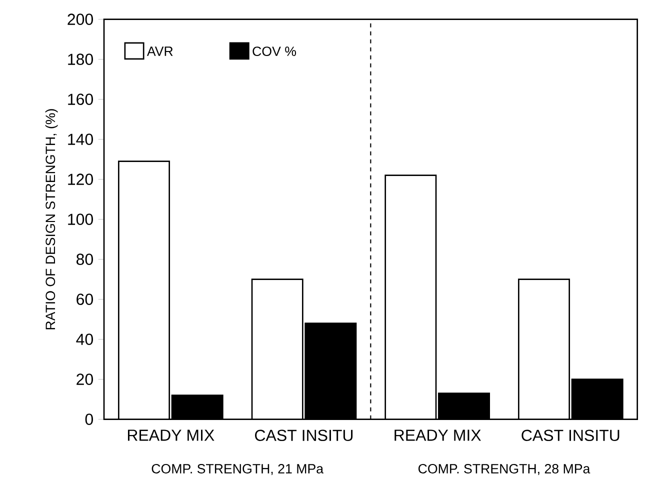 The width and height of the screenshot is (647, 502). I want to click on y-tick-label: 0, so click(89, 419).